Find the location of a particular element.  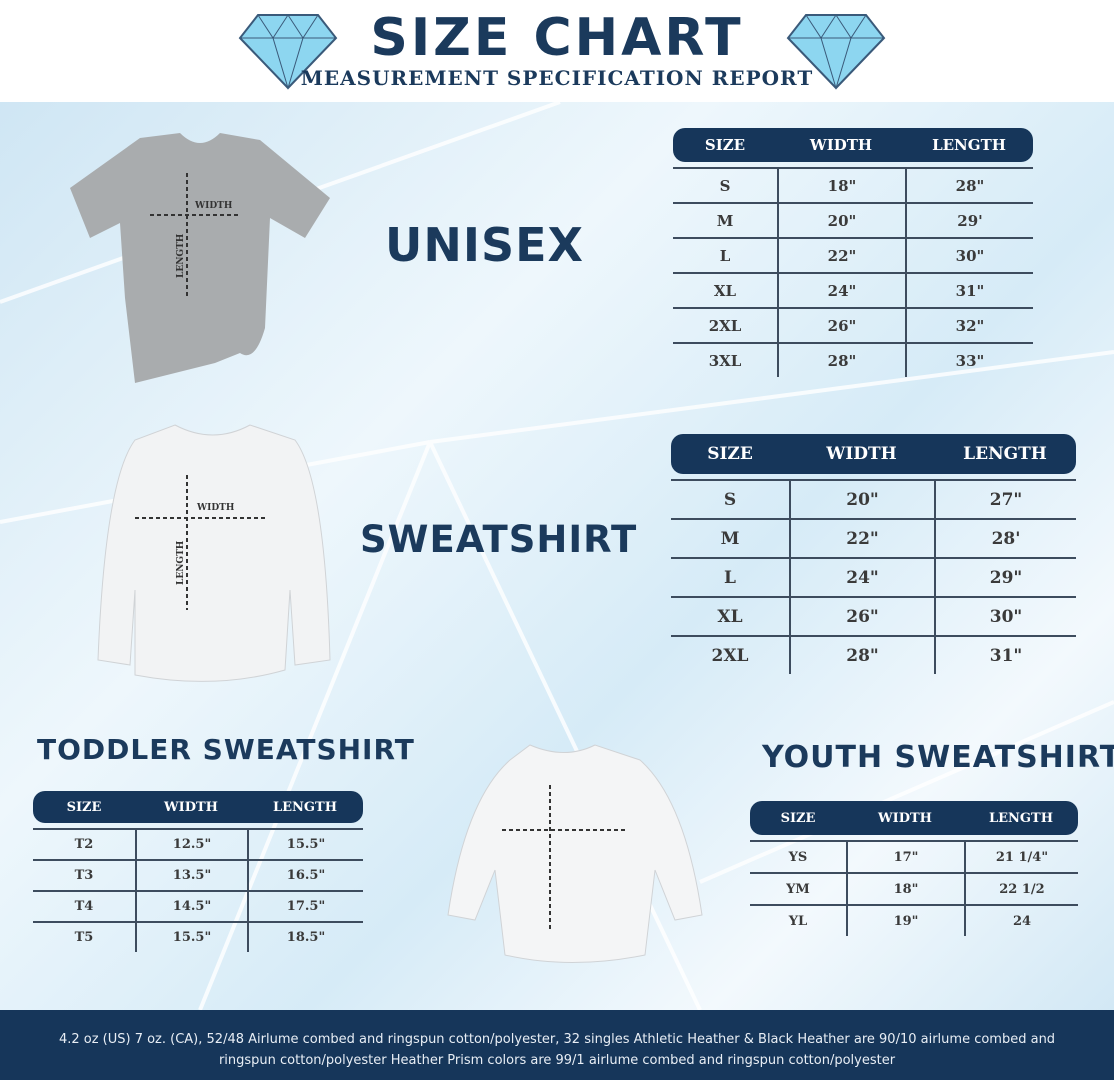

table-row: YL 19" 24 is located at coordinates (914, 920).